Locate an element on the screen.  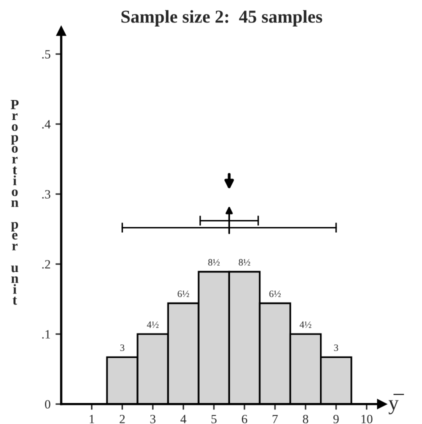
text: Proportion per unit is located at coordinates (14, 202).